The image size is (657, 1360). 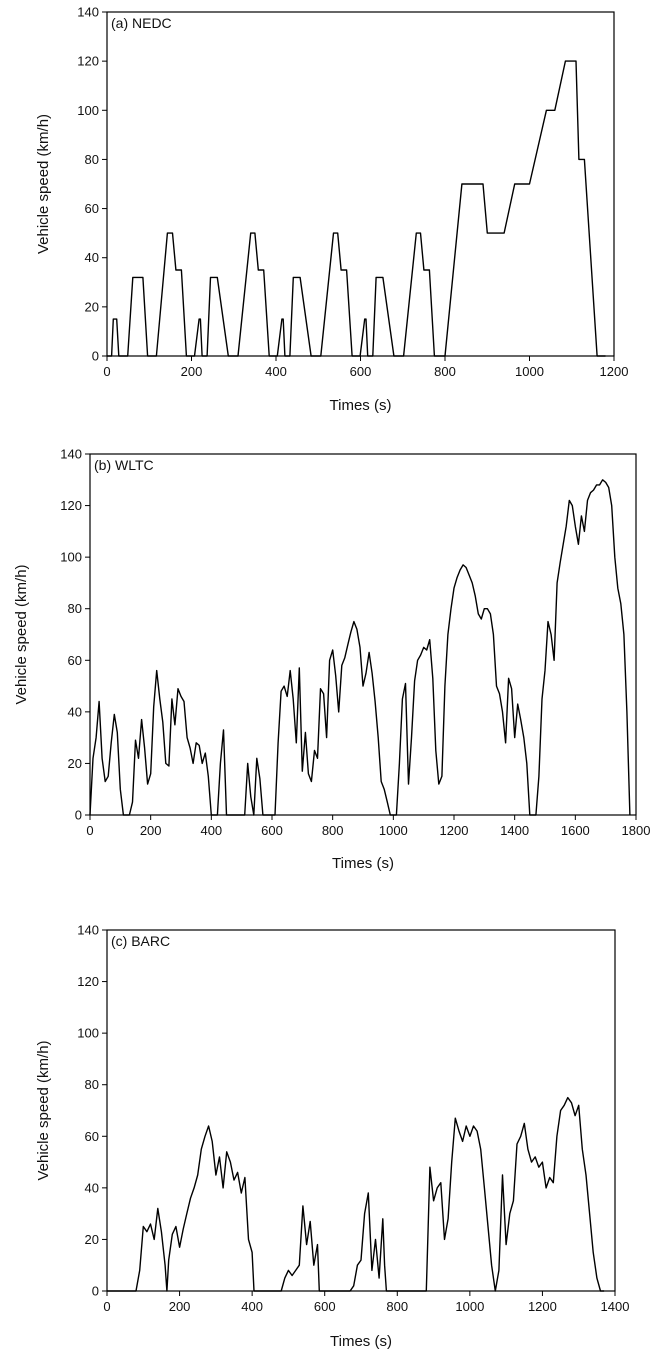 I want to click on panel-label: (b) WLTC, so click(x=124, y=465).